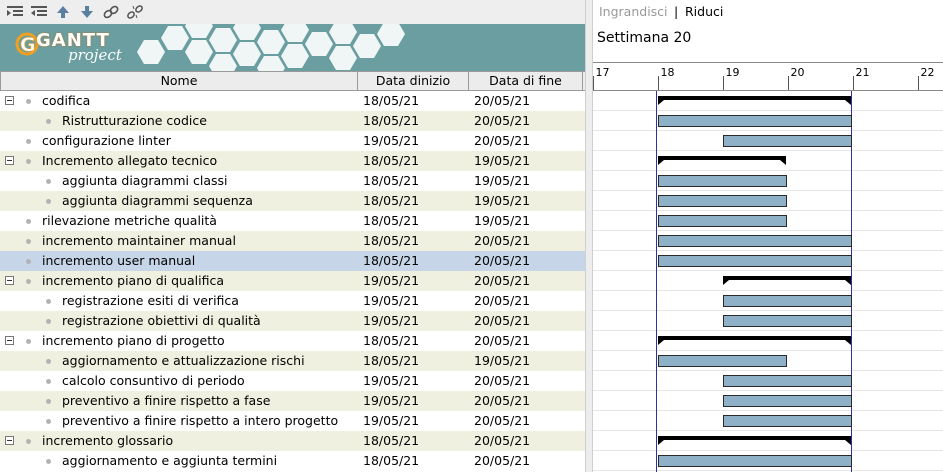 This screenshot has width=943, height=472. Describe the element at coordinates (39, 12) in the screenshot. I see `outdent-icon` at that location.